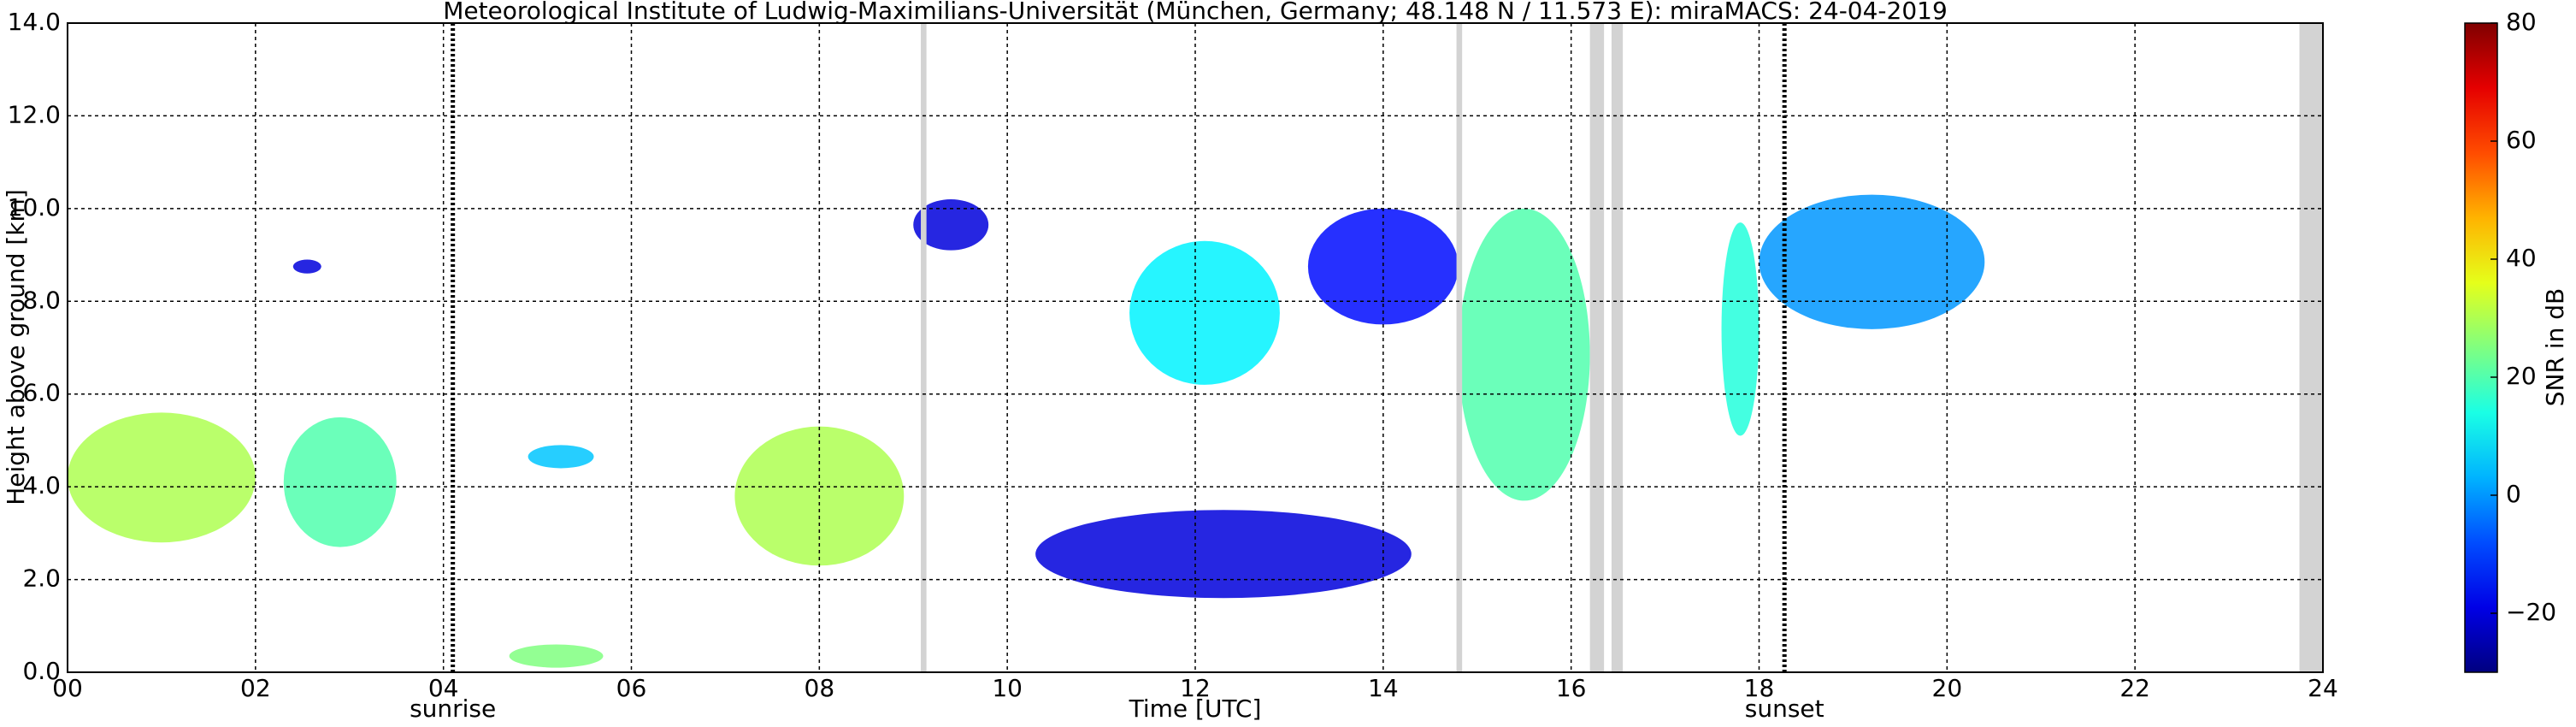 The height and width of the screenshot is (727, 2576). Describe the element at coordinates (1571, 688) in the screenshot. I see `x-tick-label: 16` at that location.